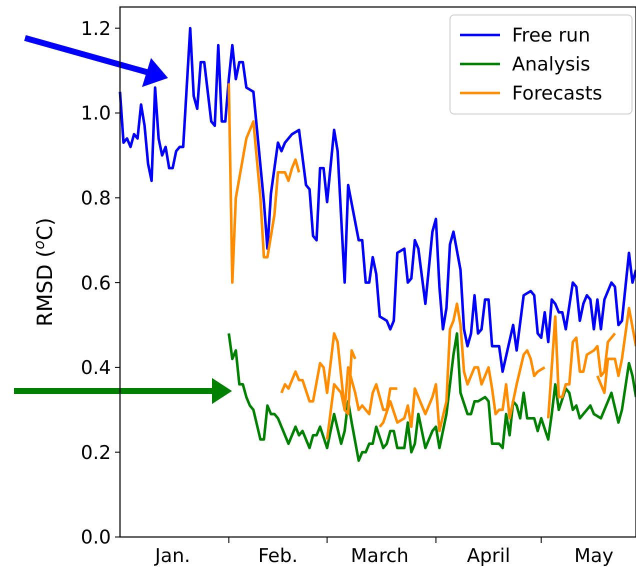 Image resolution: width=636 pixels, height=567 pixels. Describe the element at coordinates (95, 198) in the screenshot. I see `y-tick-label: 0.8` at that location.